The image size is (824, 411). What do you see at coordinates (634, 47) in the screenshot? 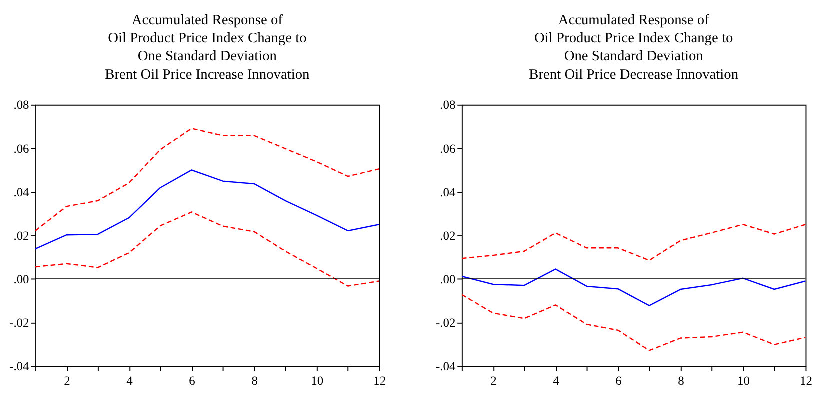
I see `chart-title: Accumulated Response of Oil Product Price Index Change to One Standard Deviation Brent Oil Price Decrease Innovation` at bounding box center [634, 47].